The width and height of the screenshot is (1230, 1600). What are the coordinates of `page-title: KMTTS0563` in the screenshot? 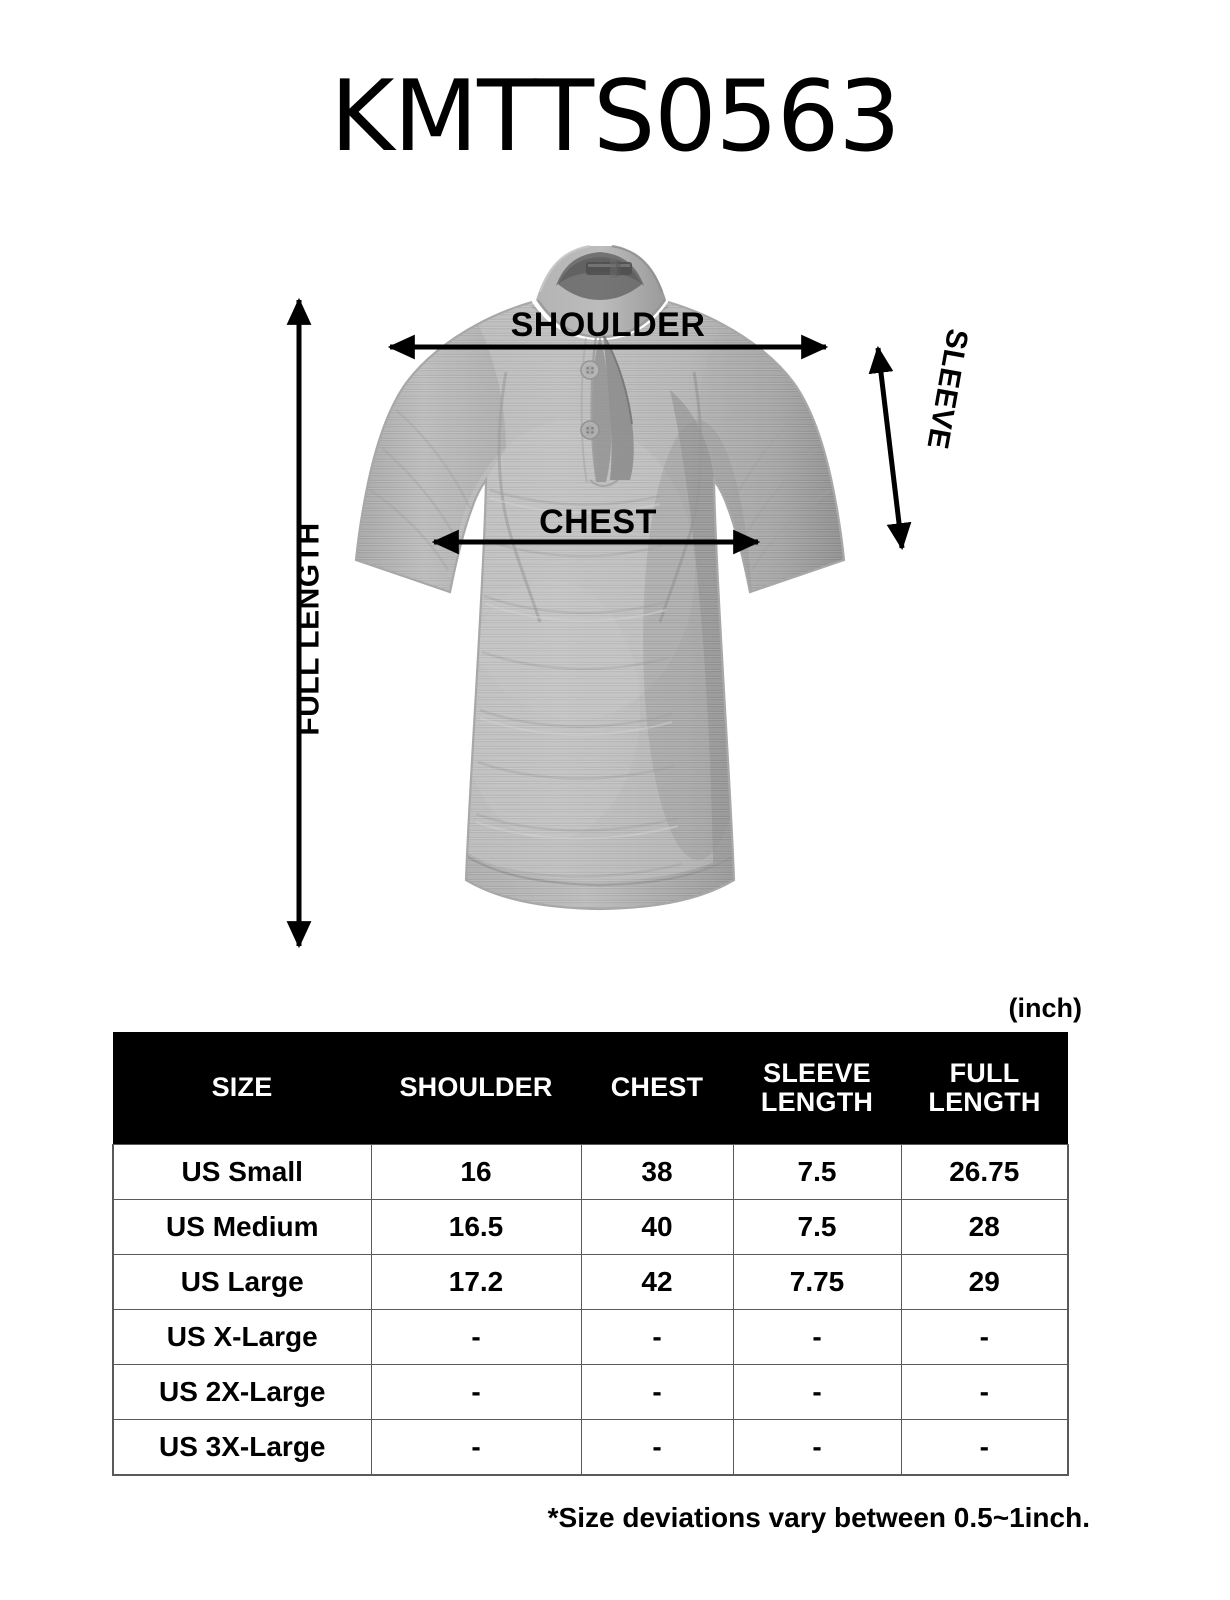 It's located at (615, 117).